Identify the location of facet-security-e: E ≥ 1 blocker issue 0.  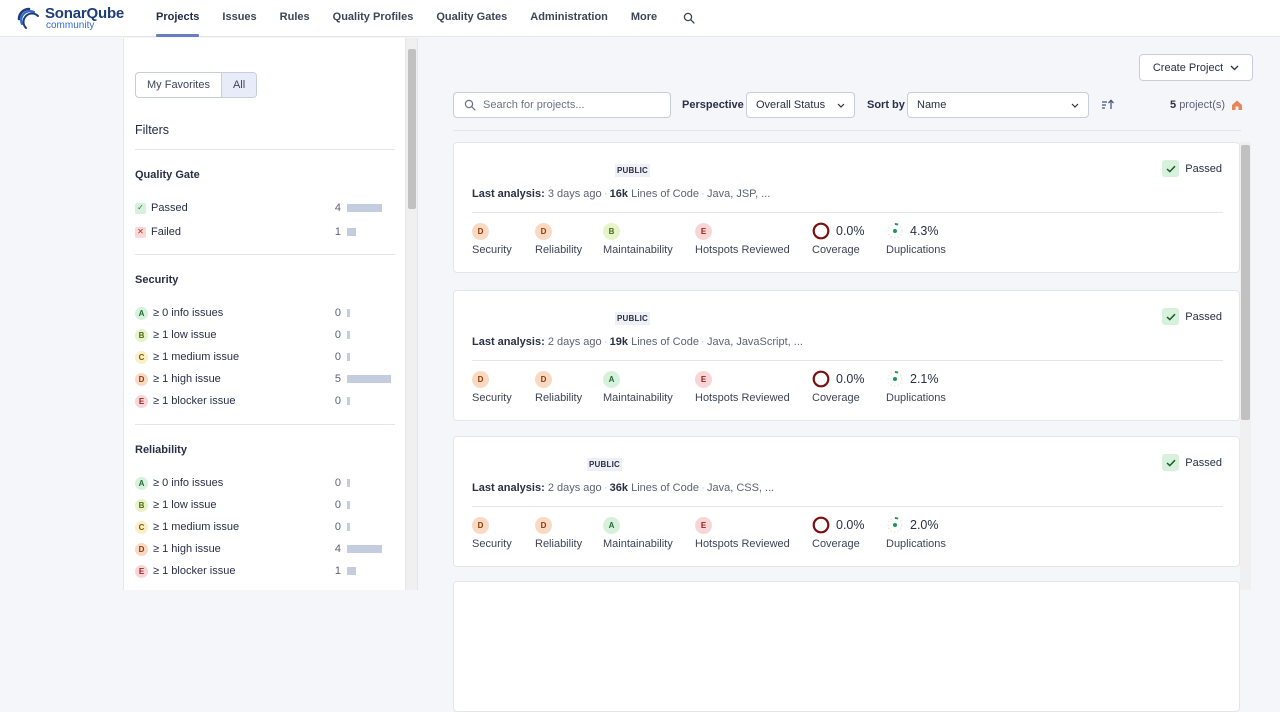
(263, 401).